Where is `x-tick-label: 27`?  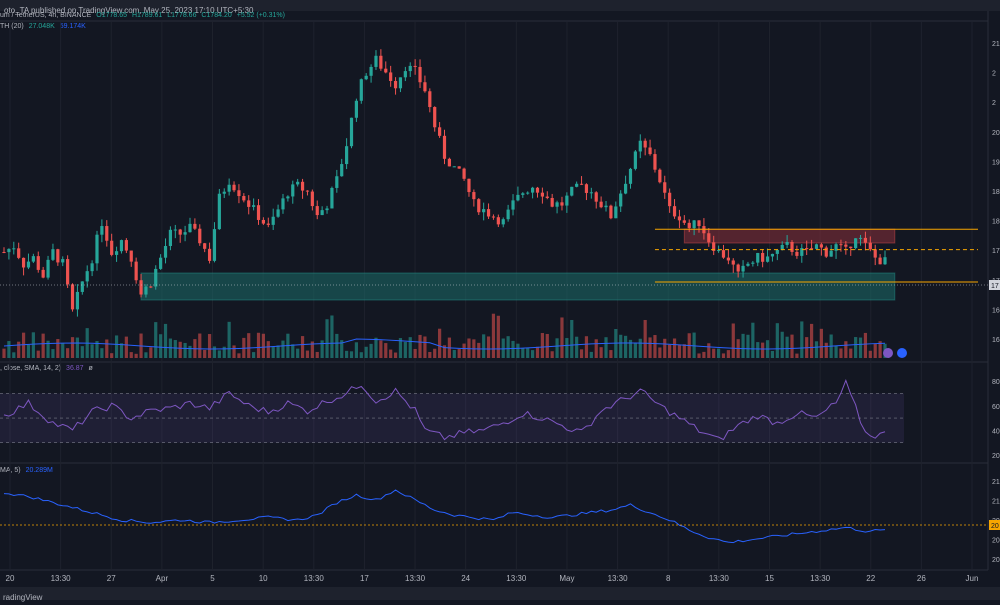 x-tick-label: 27 is located at coordinates (111, 578).